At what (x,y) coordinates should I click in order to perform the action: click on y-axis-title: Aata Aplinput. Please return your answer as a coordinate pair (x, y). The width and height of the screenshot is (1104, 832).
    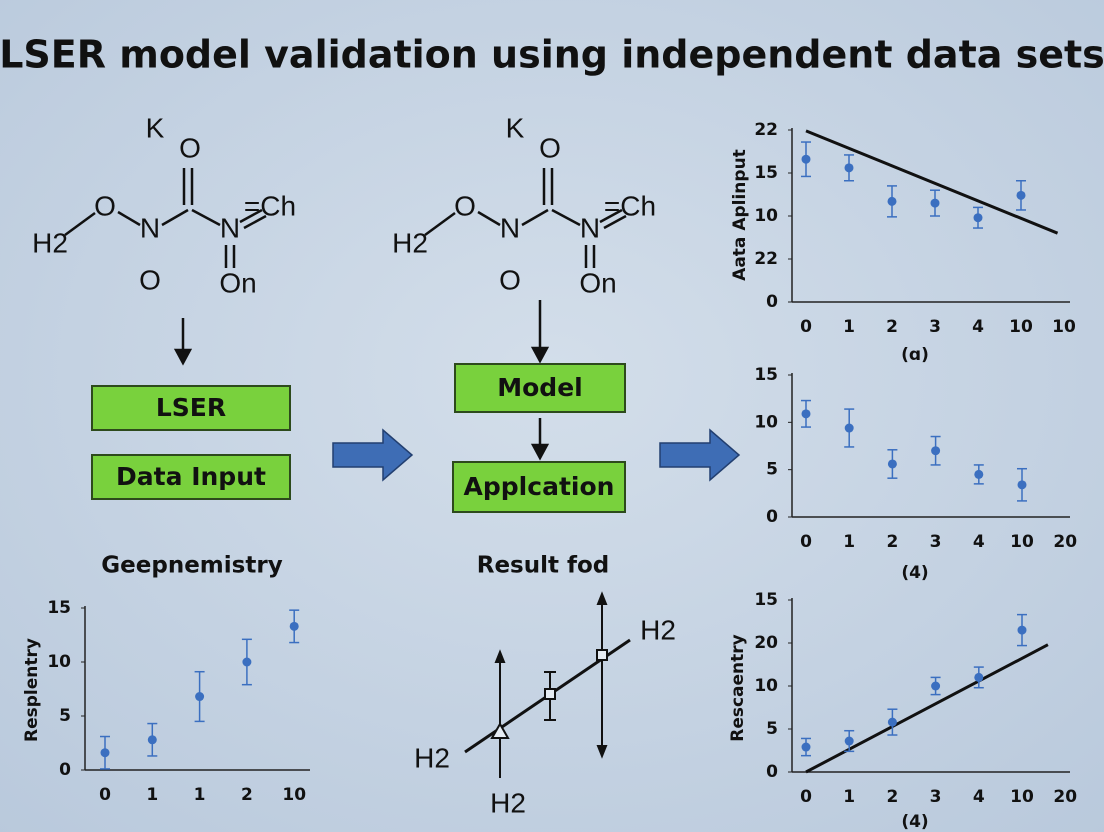
    Looking at the image, I should click on (740, 215).